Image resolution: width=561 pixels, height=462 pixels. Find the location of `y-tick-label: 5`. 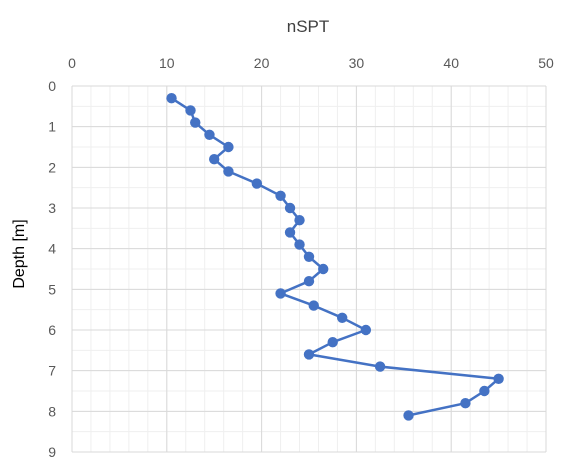

y-tick-label: 5 is located at coordinates (52, 289).